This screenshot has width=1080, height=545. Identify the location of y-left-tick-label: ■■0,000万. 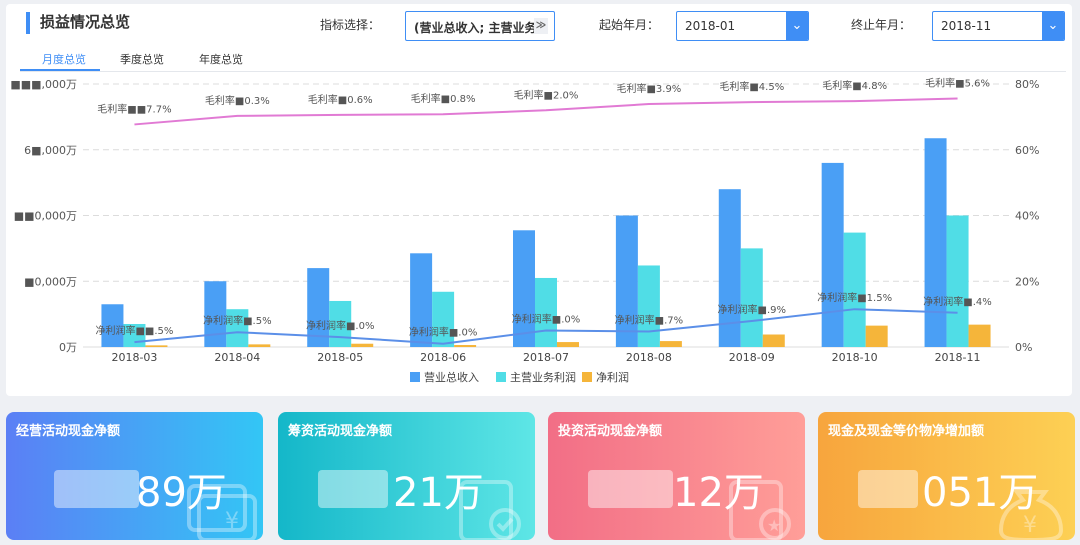
(45, 216).